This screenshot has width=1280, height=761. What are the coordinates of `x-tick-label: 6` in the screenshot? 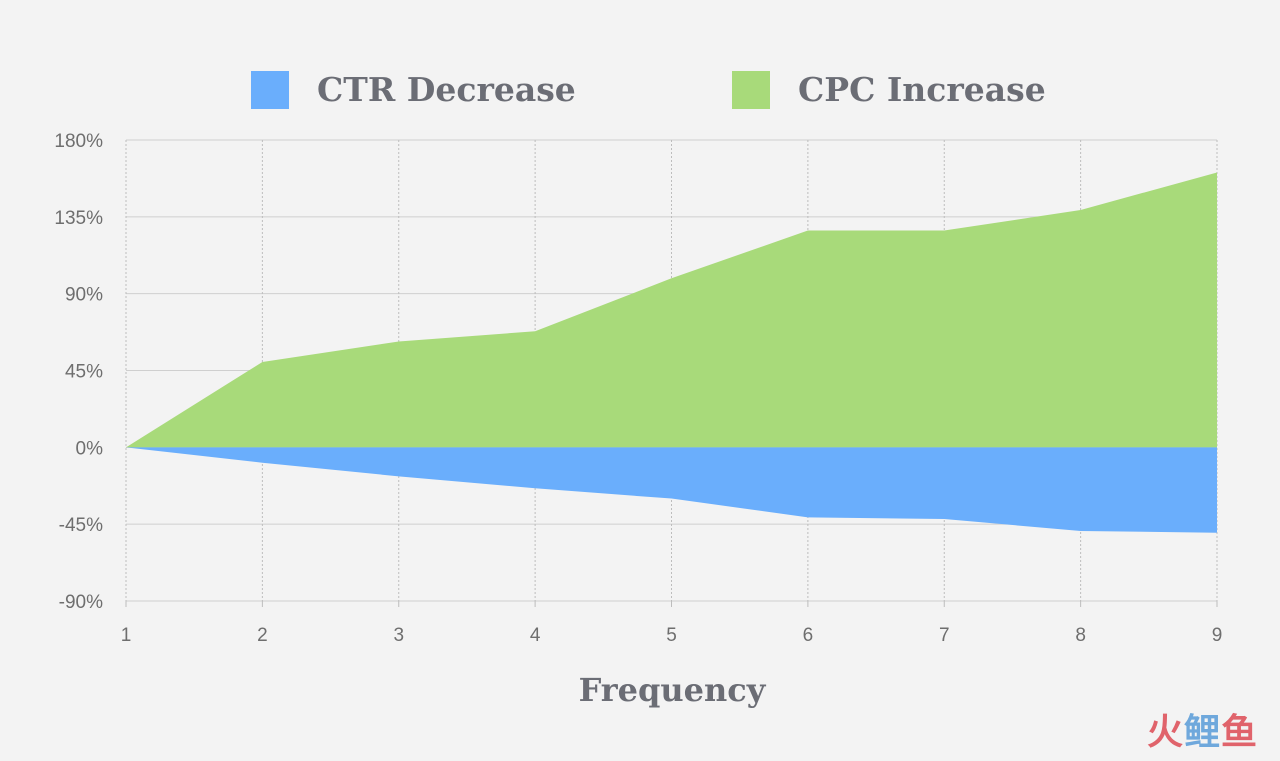 It's located at (808, 635).